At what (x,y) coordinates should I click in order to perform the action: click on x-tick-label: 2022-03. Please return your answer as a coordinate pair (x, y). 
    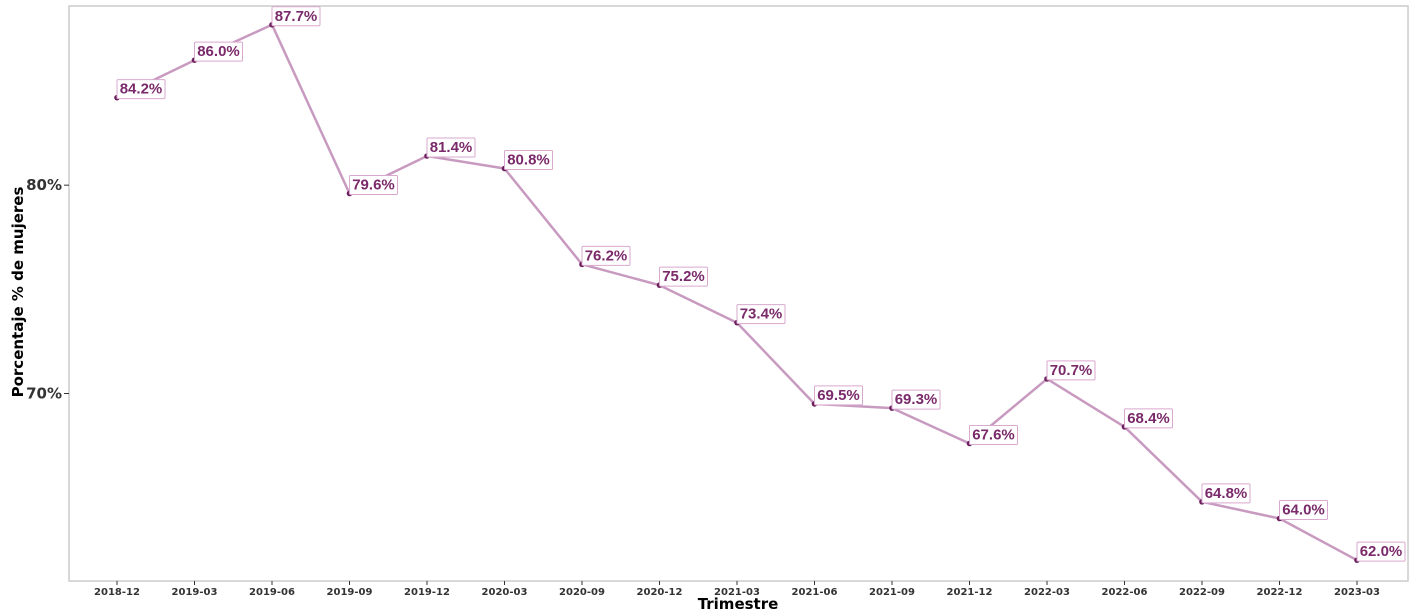
    Looking at the image, I should click on (1047, 592).